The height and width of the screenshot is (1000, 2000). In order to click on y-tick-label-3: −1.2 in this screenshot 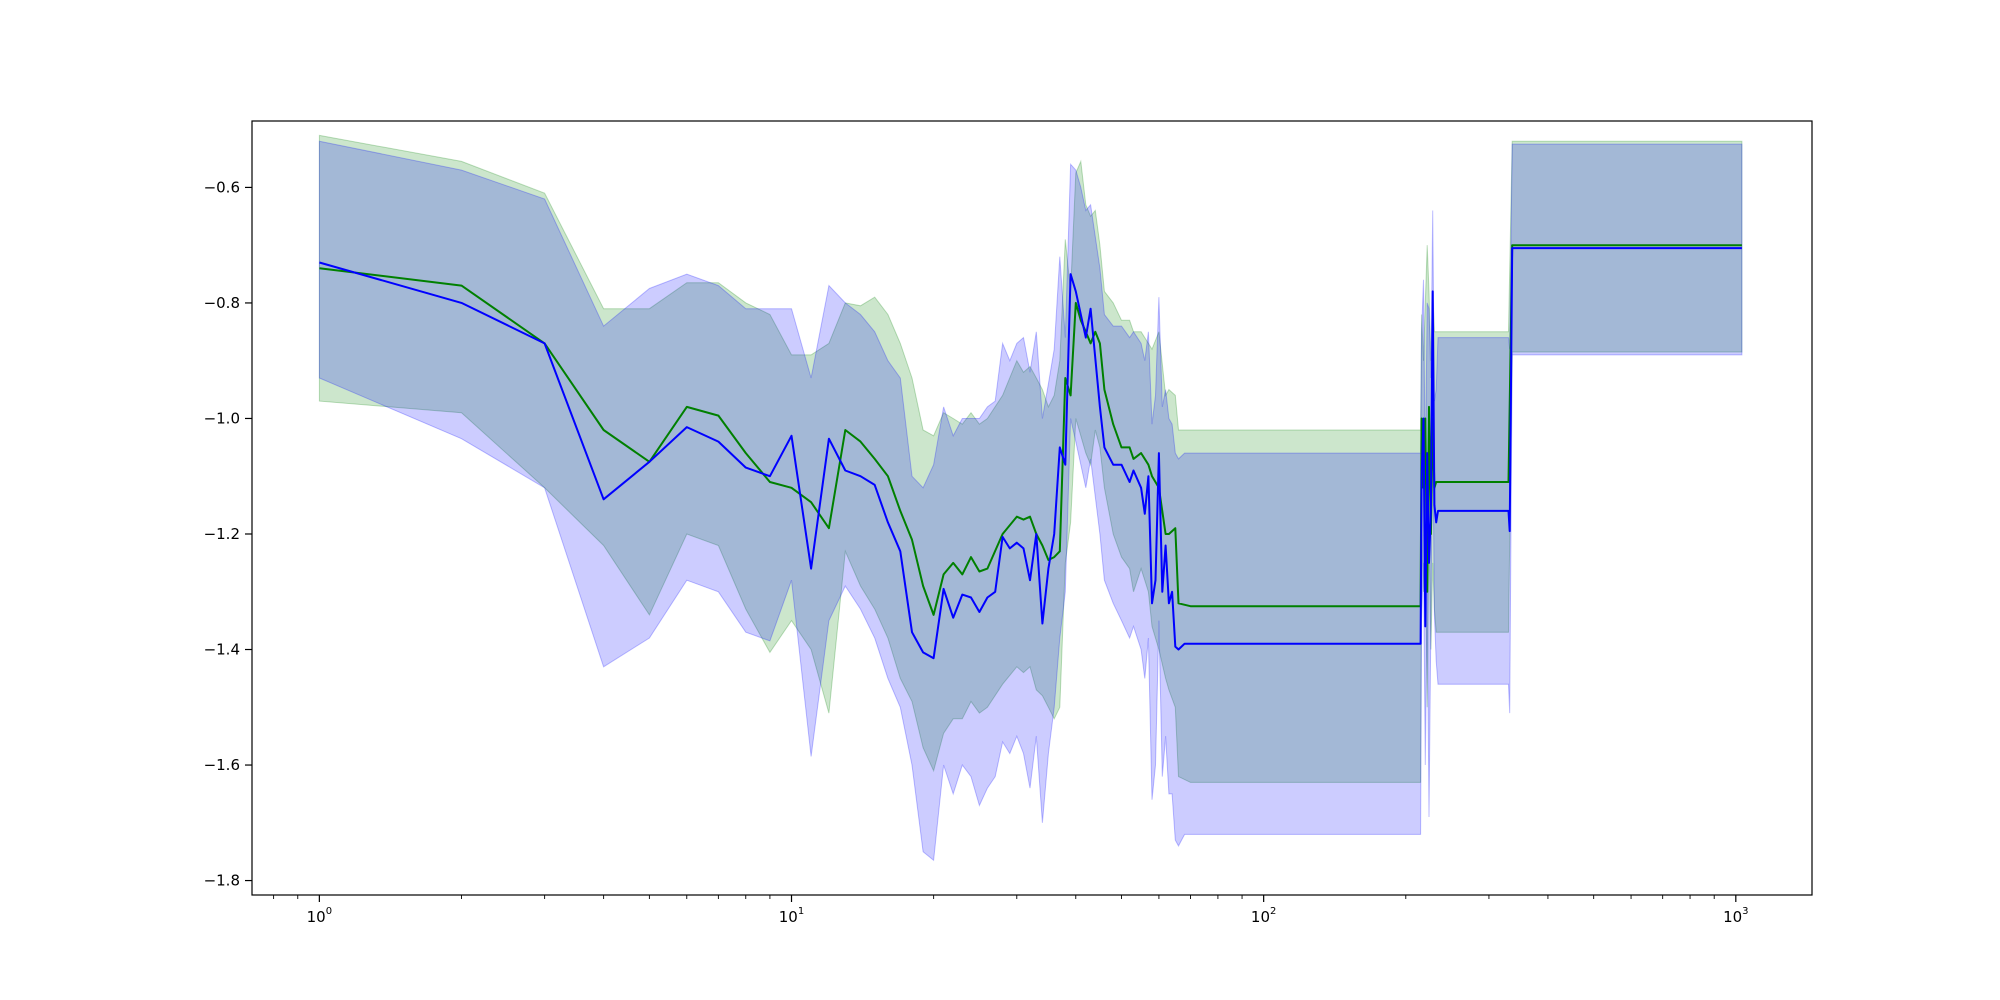, I will do `click(222, 534)`.